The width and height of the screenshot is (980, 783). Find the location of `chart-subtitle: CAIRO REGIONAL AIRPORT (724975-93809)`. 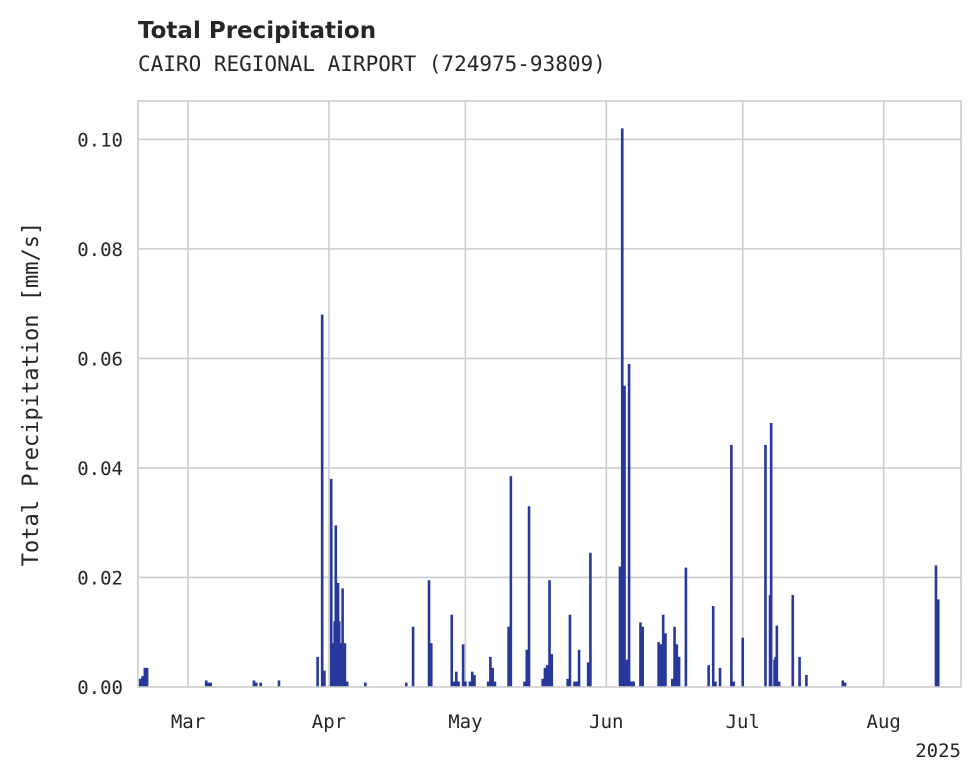

chart-subtitle: CAIRO REGIONAL AIRPORT (724975-93809) is located at coordinates (372, 64).